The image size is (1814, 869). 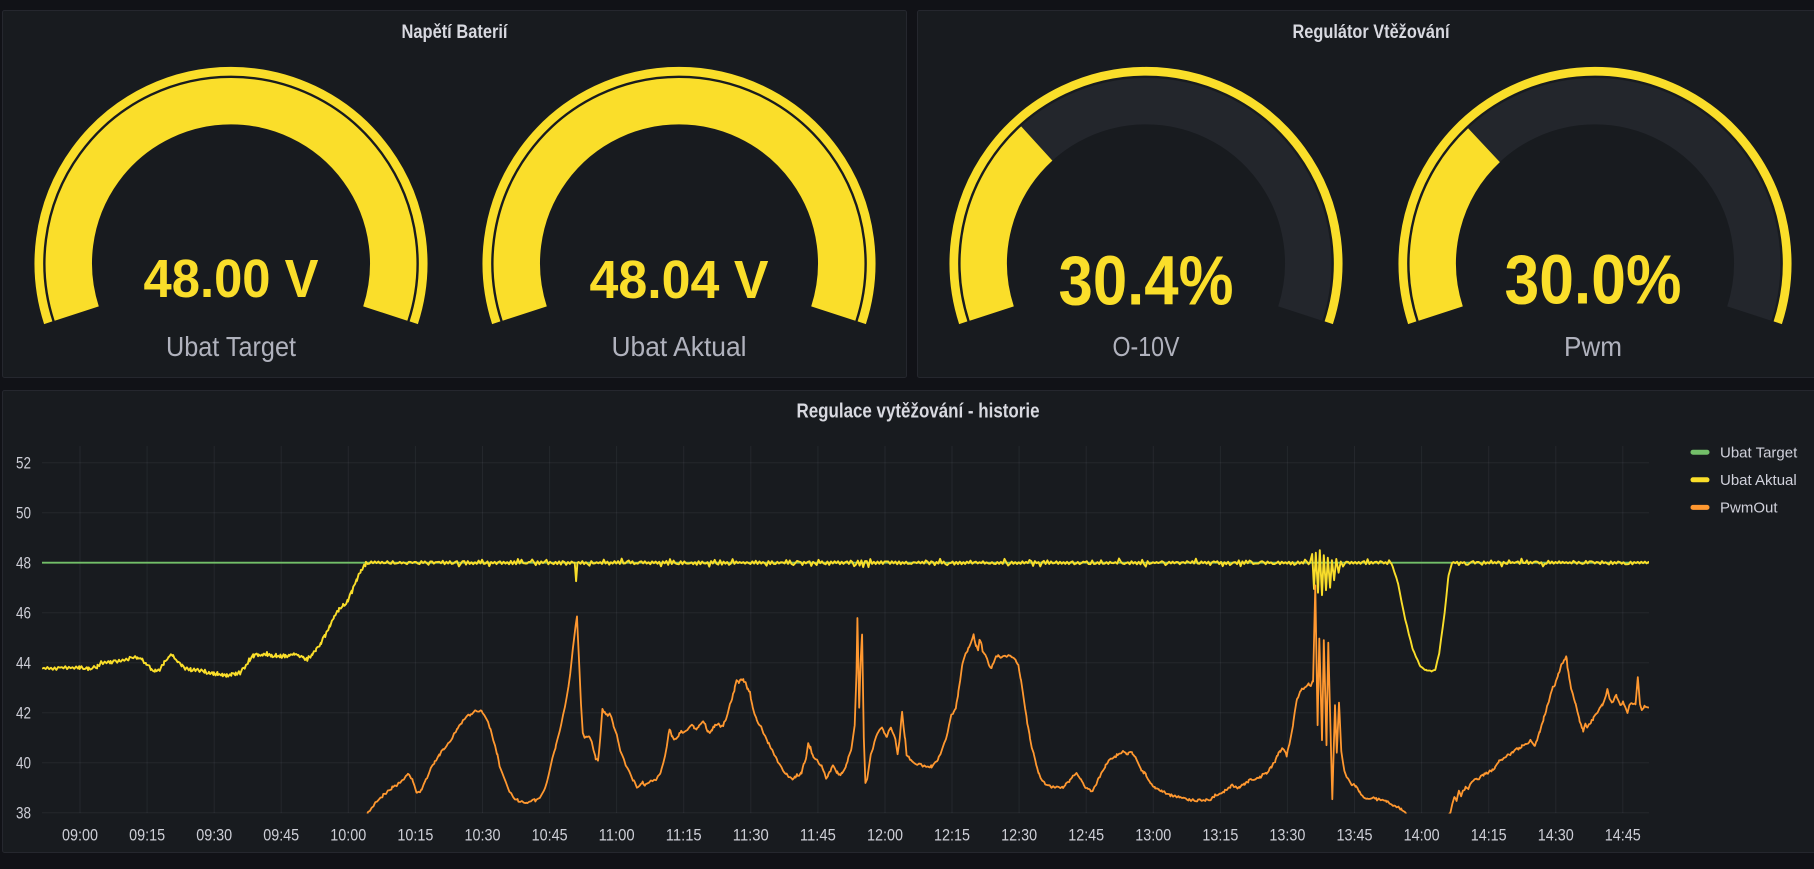 What do you see at coordinates (1372, 32) in the screenshot?
I see `svg-text: Regulátor Vtěžování` at bounding box center [1372, 32].